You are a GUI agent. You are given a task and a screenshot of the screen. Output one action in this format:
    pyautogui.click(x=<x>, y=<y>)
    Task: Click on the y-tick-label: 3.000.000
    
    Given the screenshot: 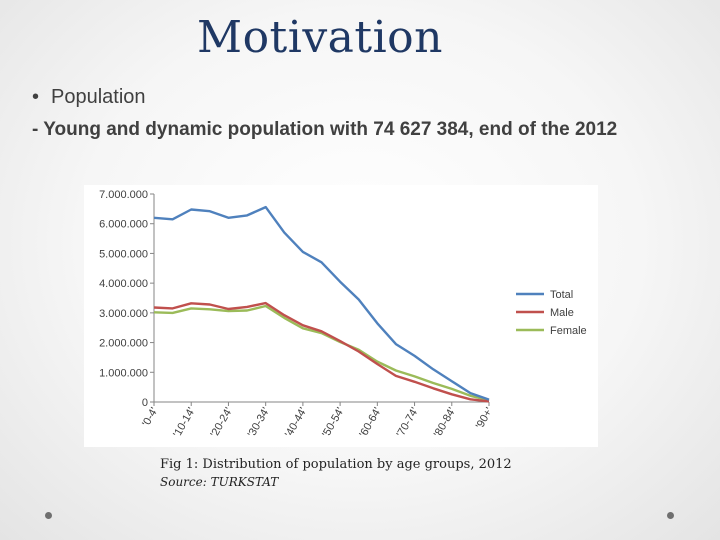 What is the action you would take?
    pyautogui.click(x=123, y=314)
    